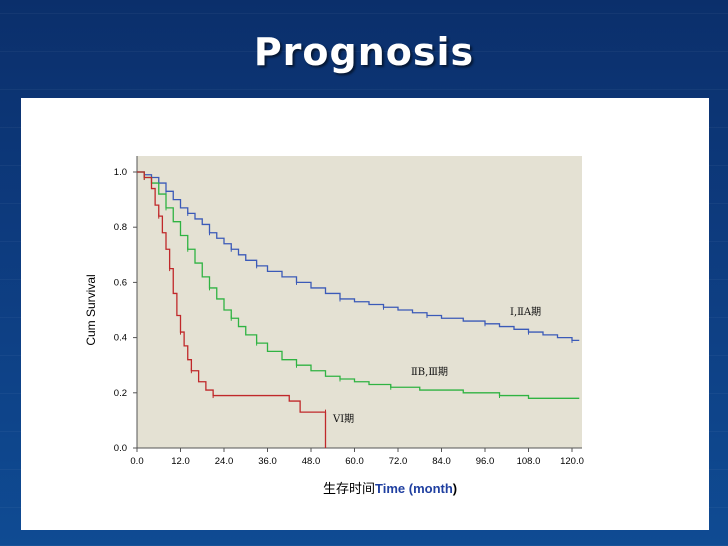 Image resolution: width=728 pixels, height=546 pixels. Describe the element at coordinates (441, 461) in the screenshot. I see `x-tick-label: 84.0` at that location.